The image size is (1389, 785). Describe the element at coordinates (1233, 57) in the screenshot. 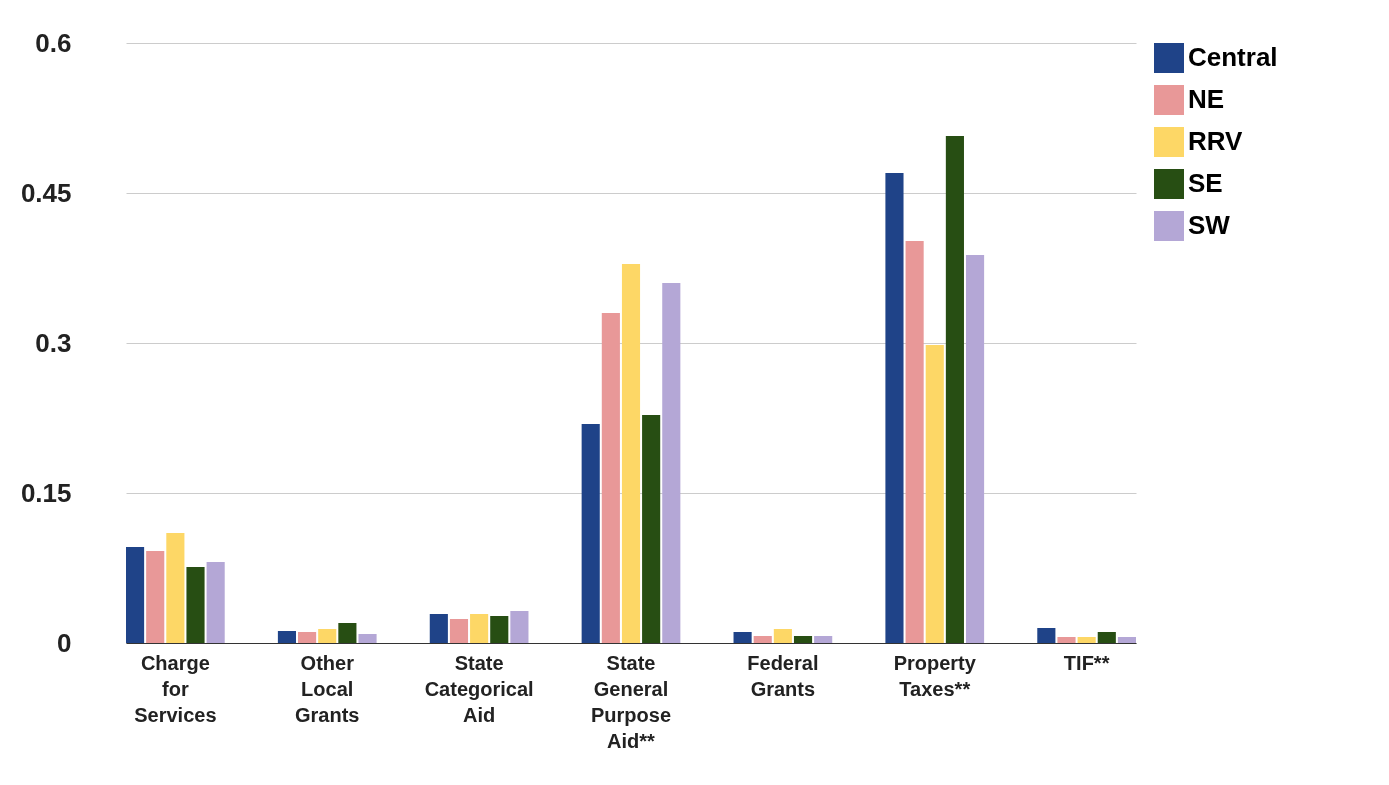

I see `legend-label: Central` at that location.